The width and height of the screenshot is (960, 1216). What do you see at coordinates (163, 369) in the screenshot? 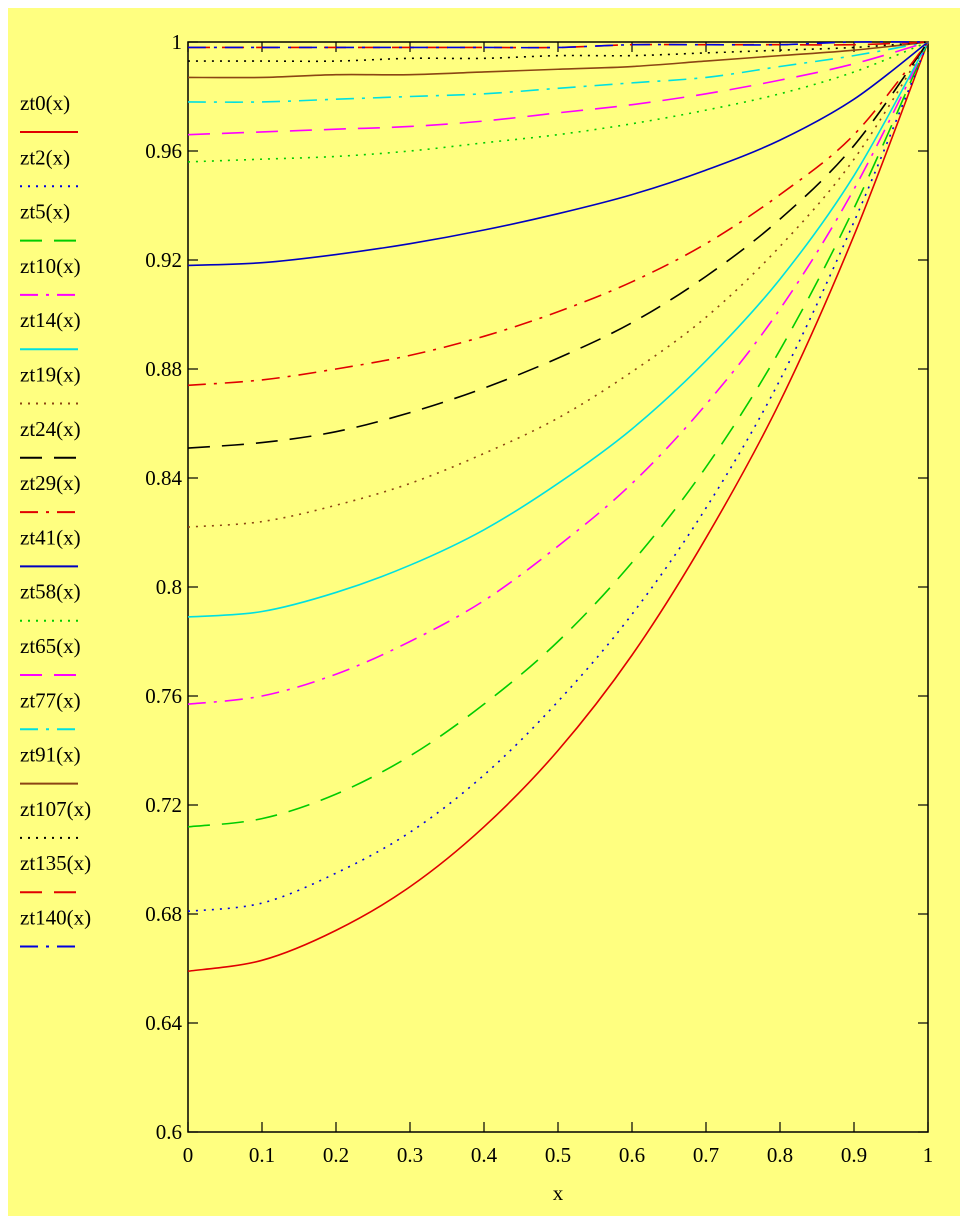
I see `y-tick-label: 0.88` at bounding box center [163, 369].